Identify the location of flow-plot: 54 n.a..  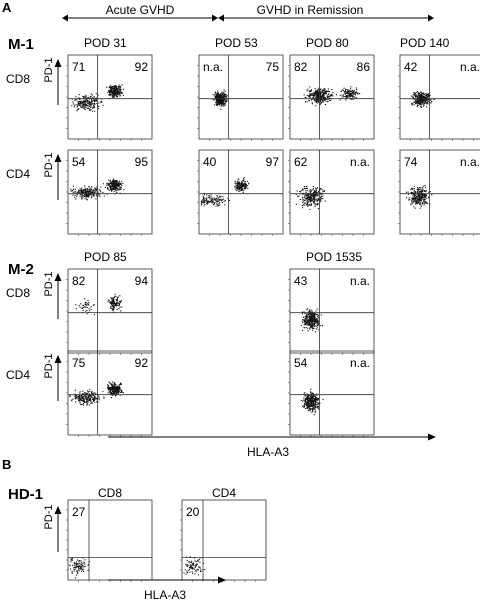
(331, 393).